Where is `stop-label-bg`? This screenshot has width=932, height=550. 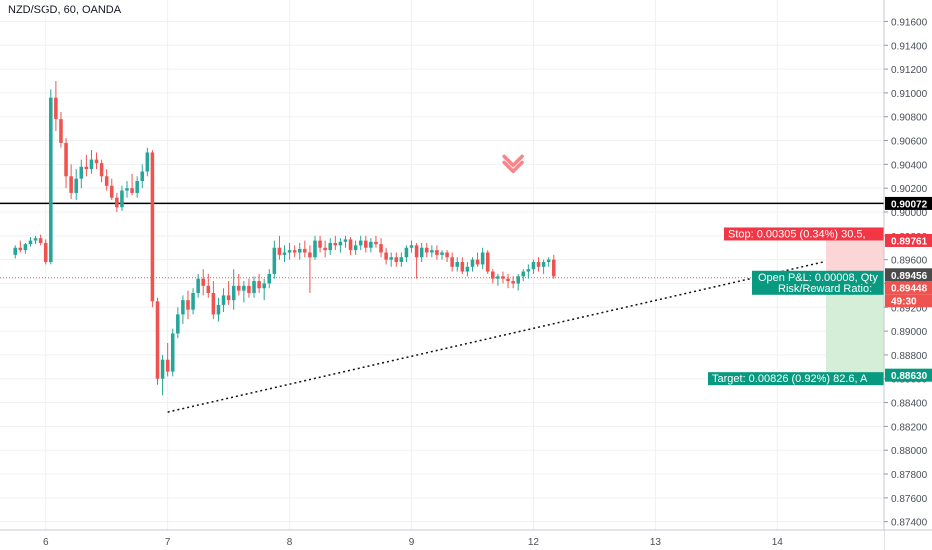 stop-label-bg is located at coordinates (804, 234).